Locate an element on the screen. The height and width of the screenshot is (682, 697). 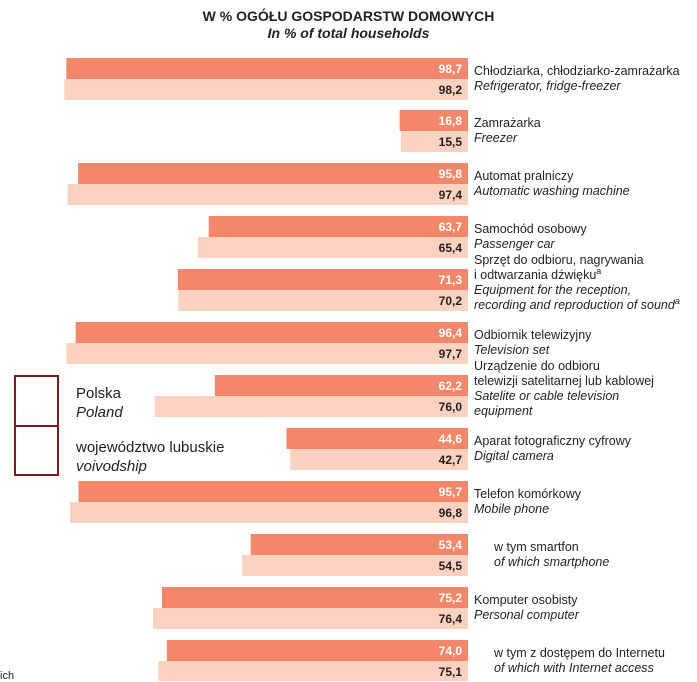
value-label-poland: 71,3 is located at coordinates (451, 280).